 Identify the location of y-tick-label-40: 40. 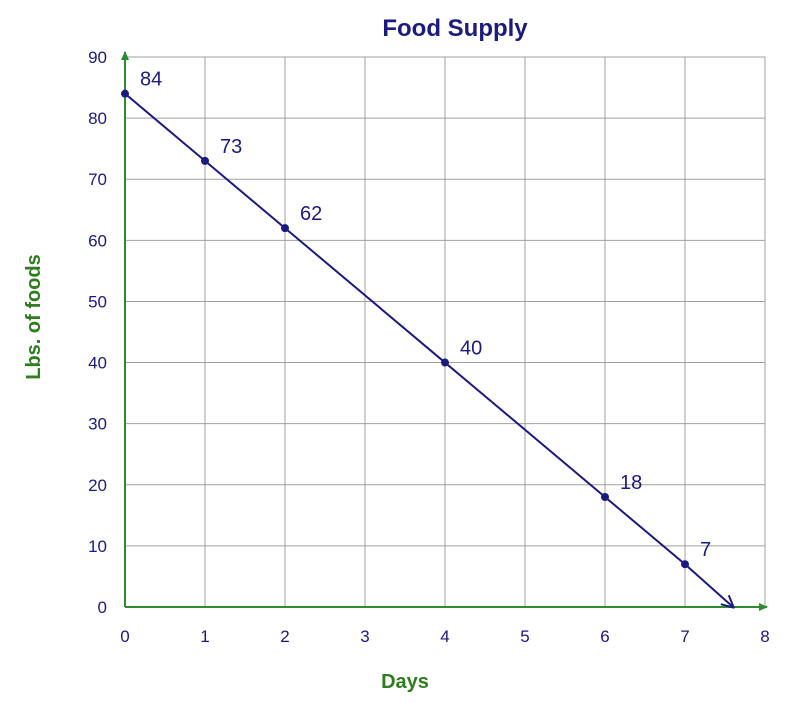
(97, 363).